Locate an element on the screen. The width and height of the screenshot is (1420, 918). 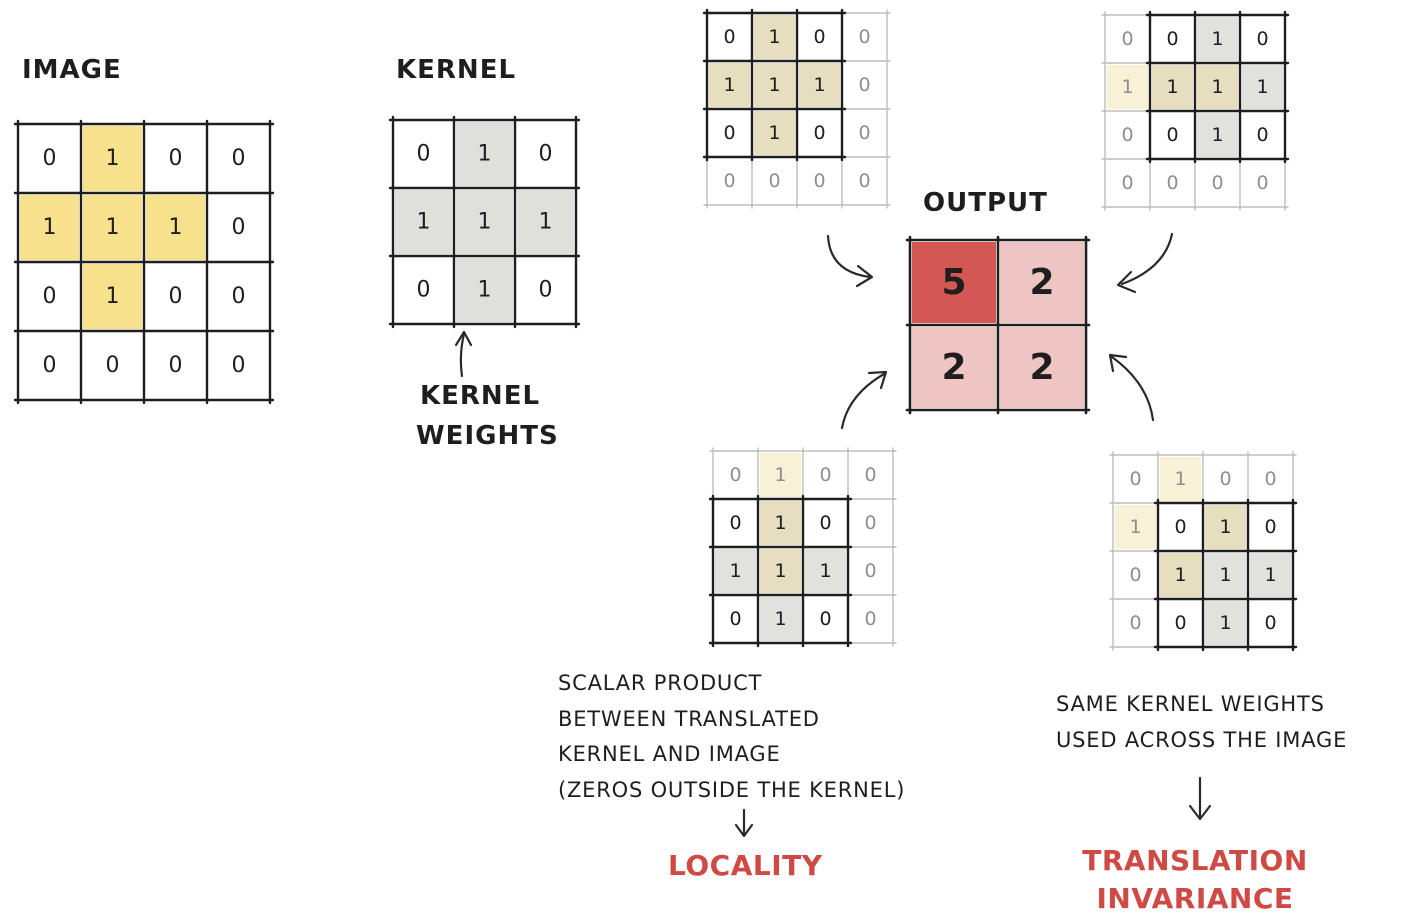
translation-top-left-cell-r2c0: 0 is located at coordinates (729, 133).